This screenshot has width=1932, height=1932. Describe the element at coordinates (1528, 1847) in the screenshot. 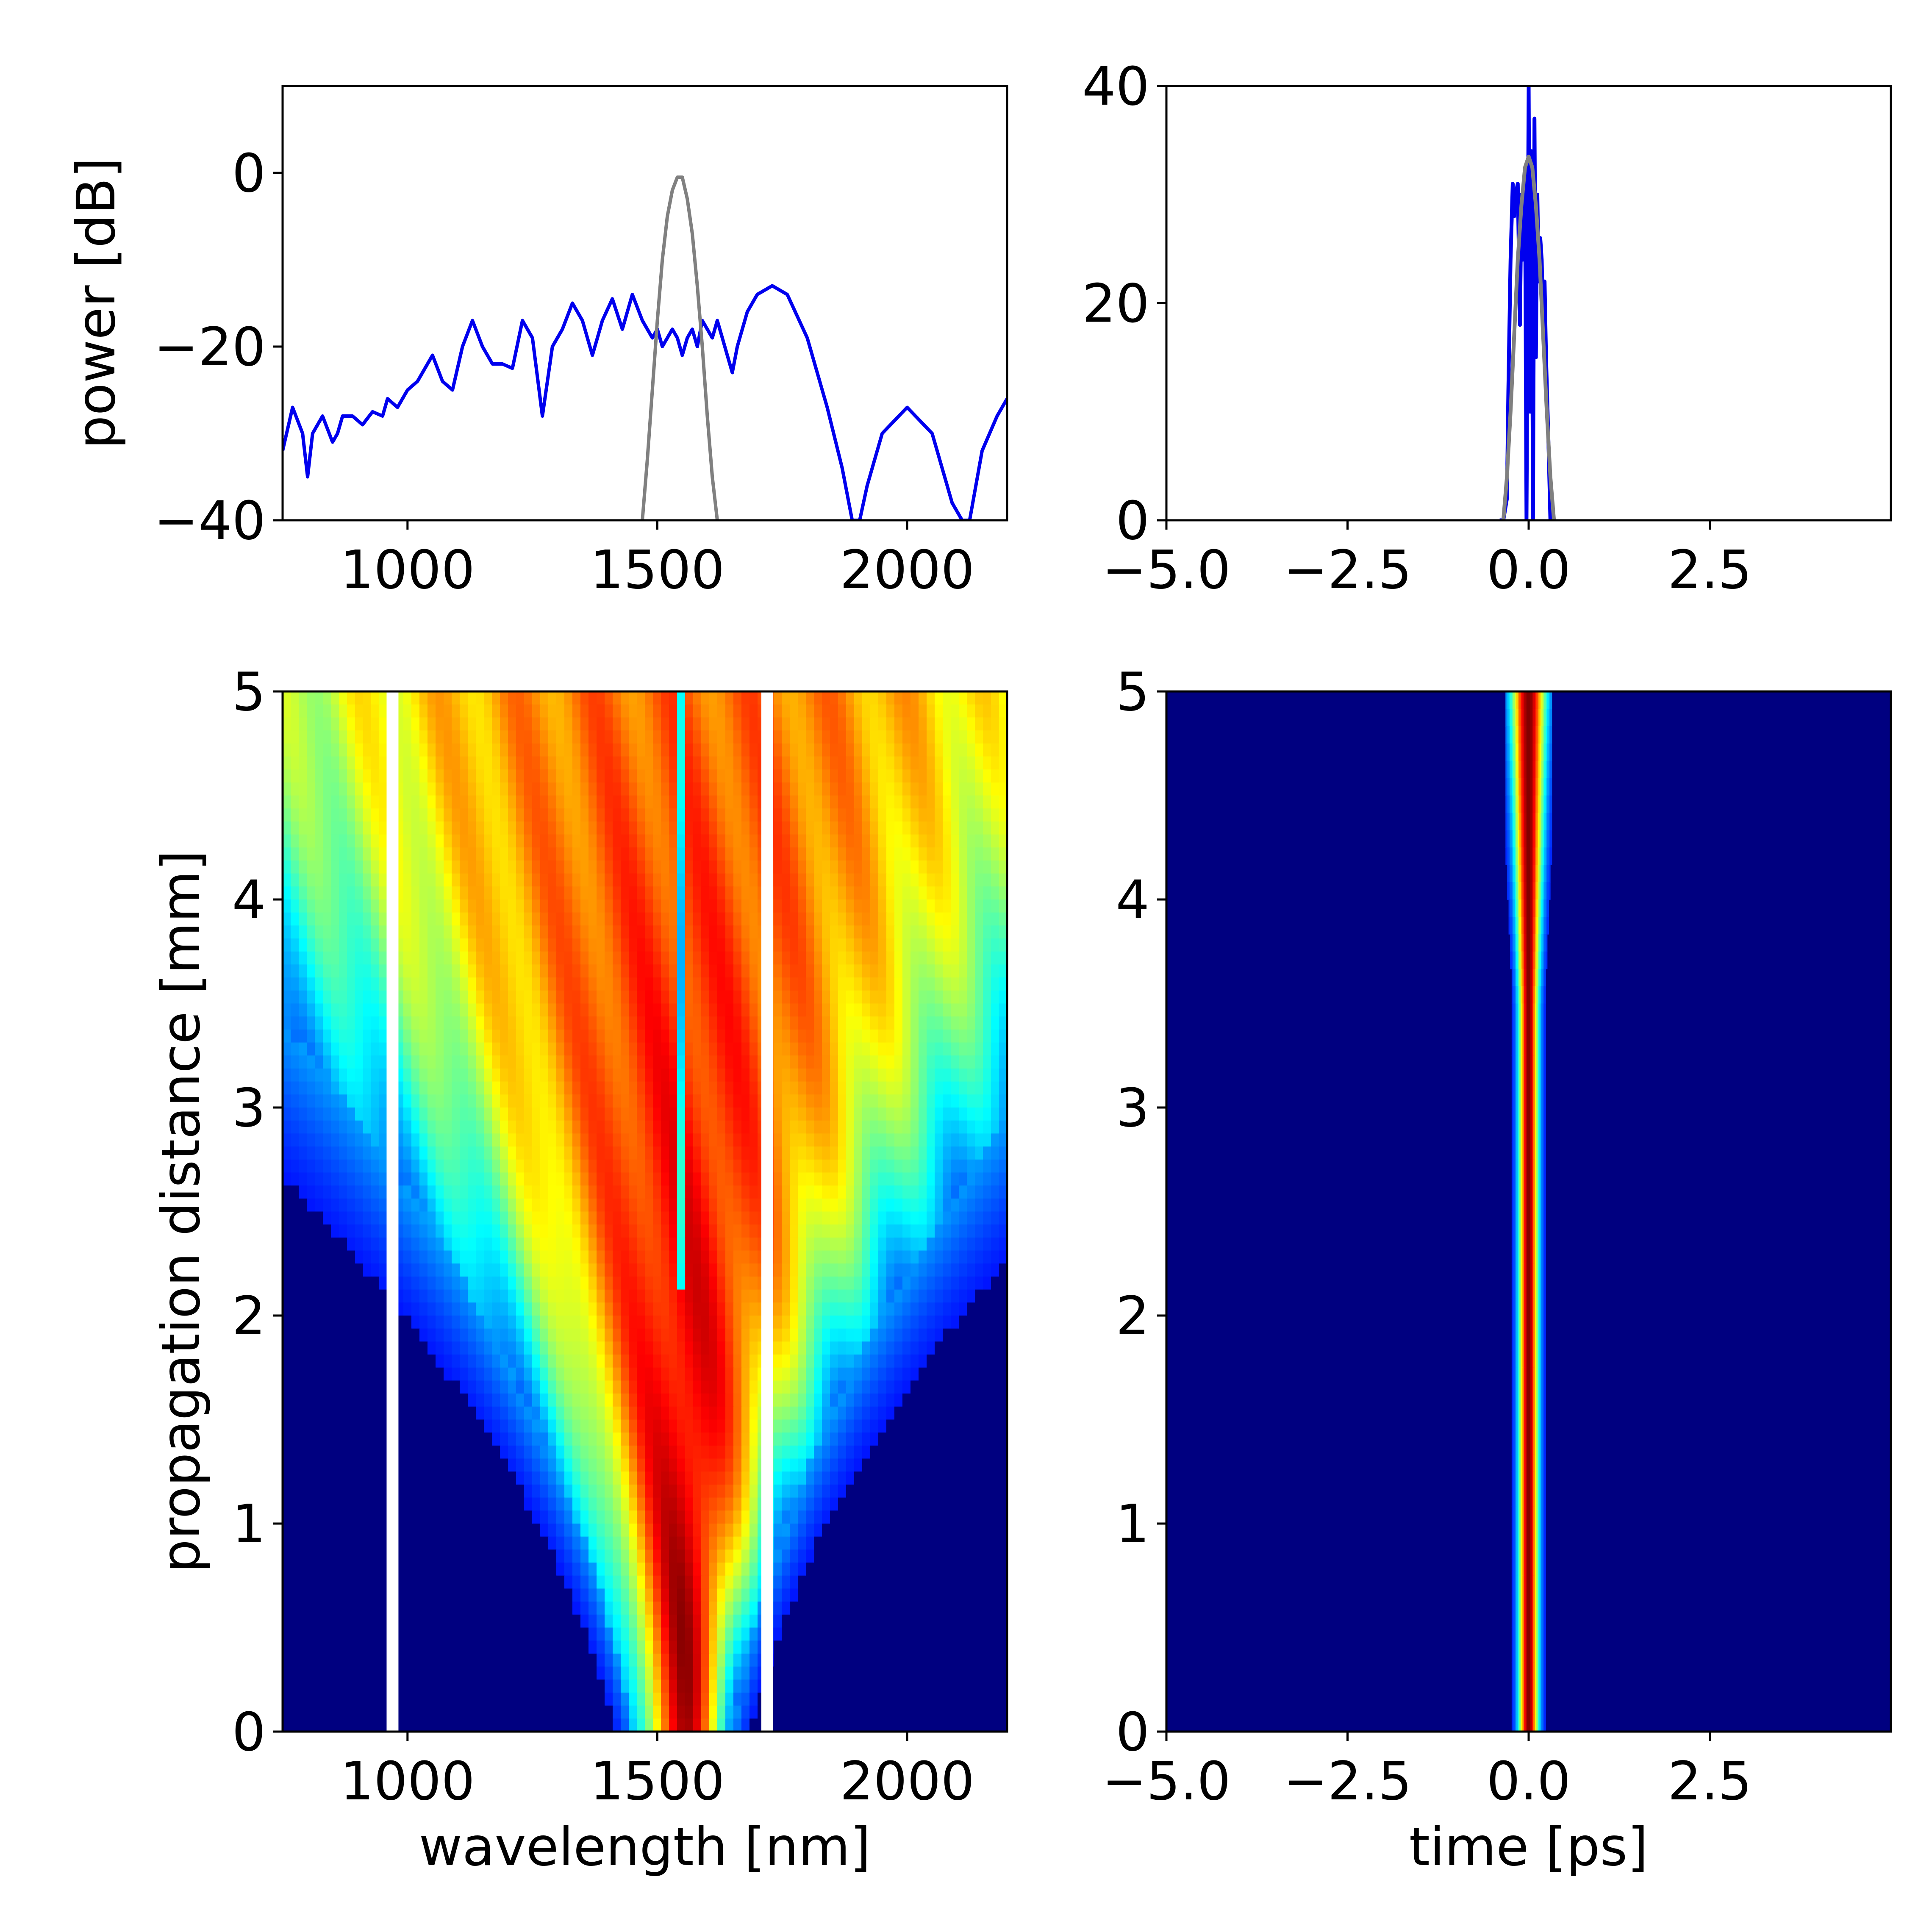

I see `temporal-evolution-xlabel: time [ps]` at that location.